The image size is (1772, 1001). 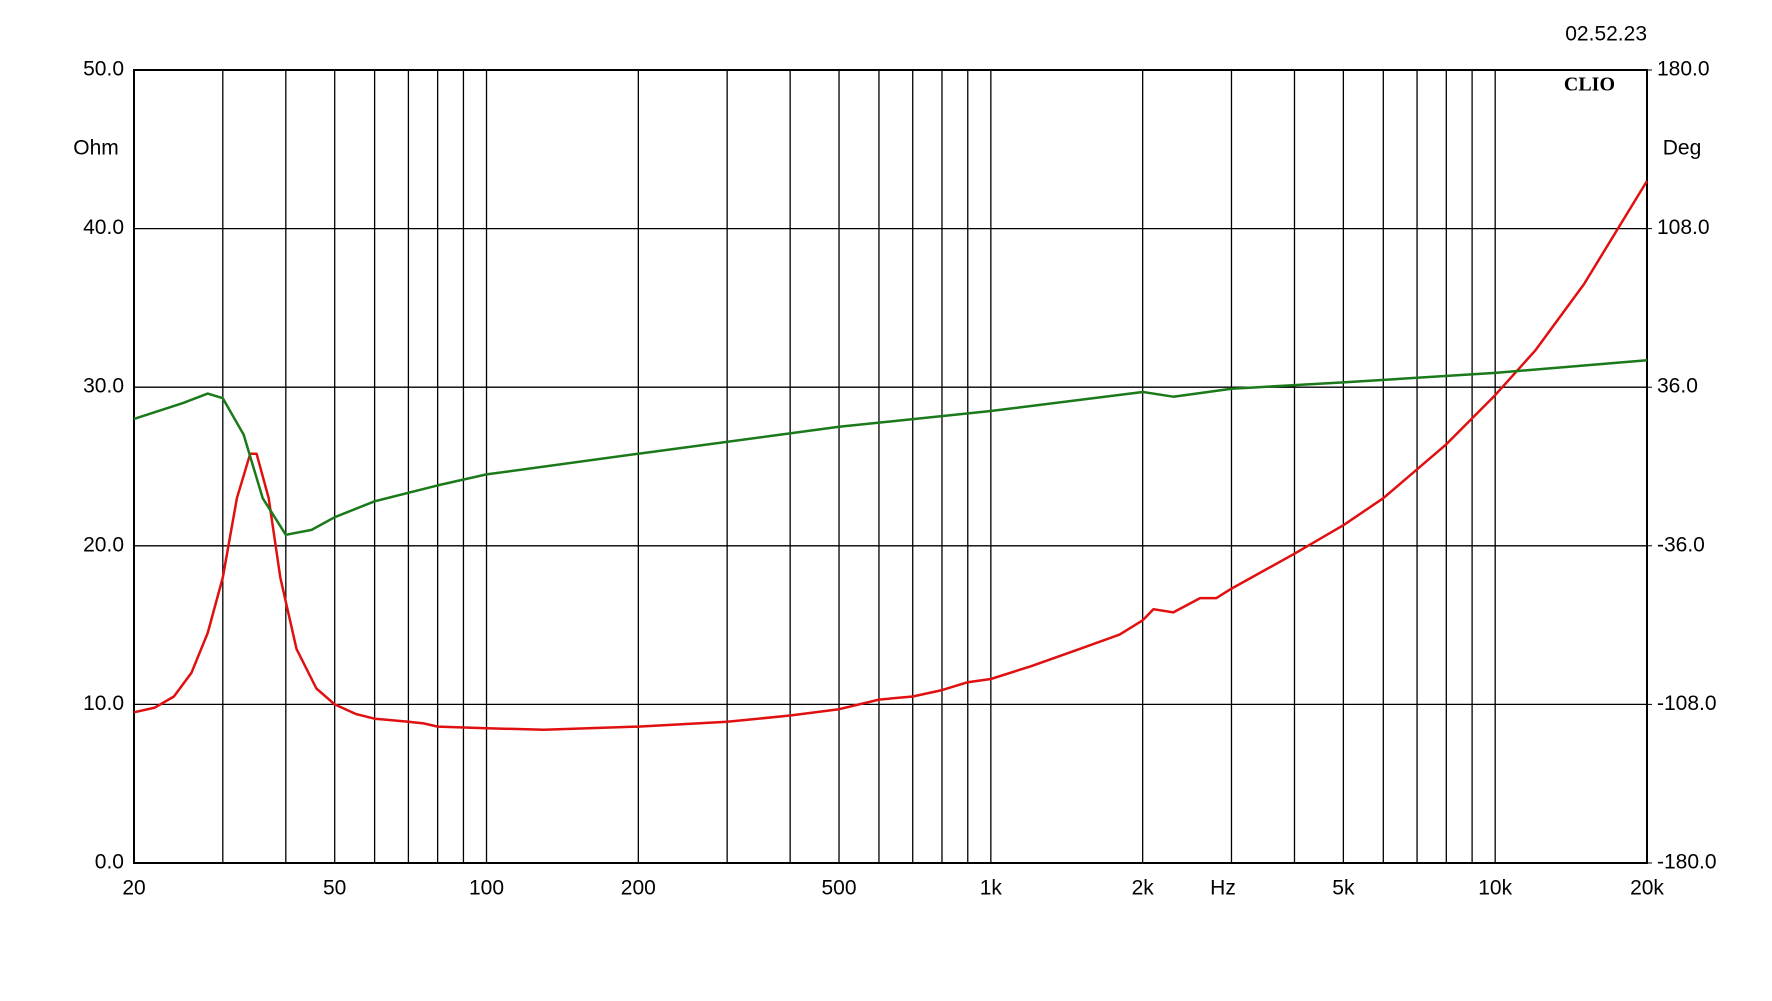 I want to click on y-tick-label: 20.0, so click(x=103, y=544).